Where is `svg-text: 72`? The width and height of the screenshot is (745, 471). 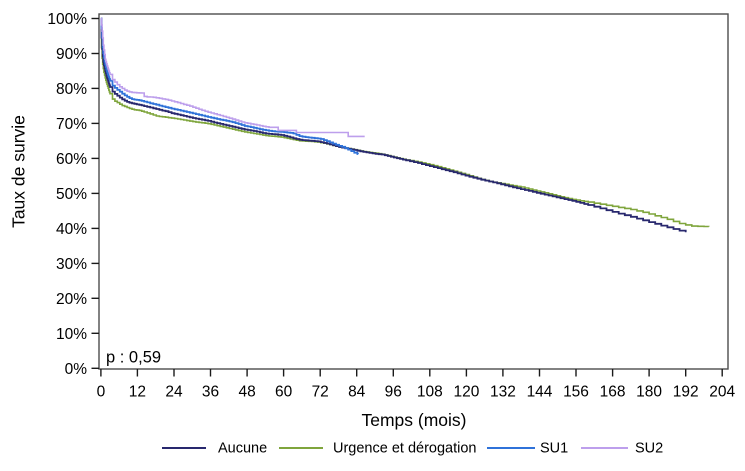 svg-text: 72 is located at coordinates (320, 392).